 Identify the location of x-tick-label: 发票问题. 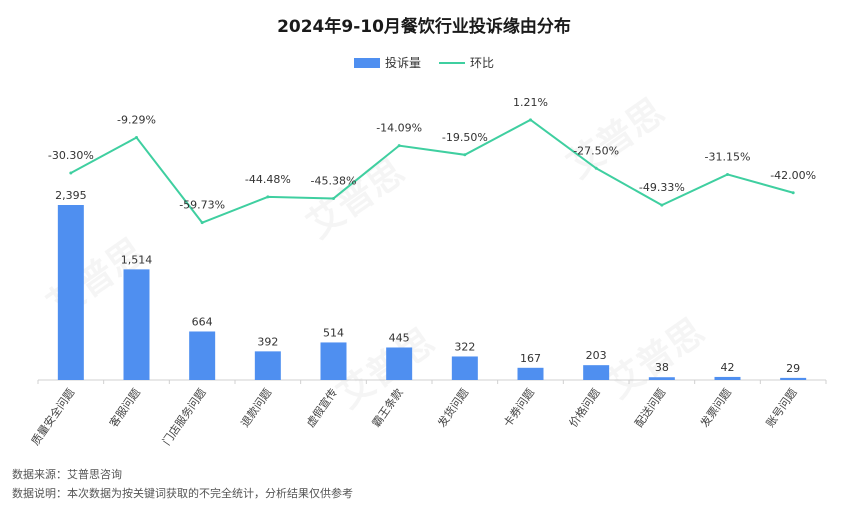
(715, 408).